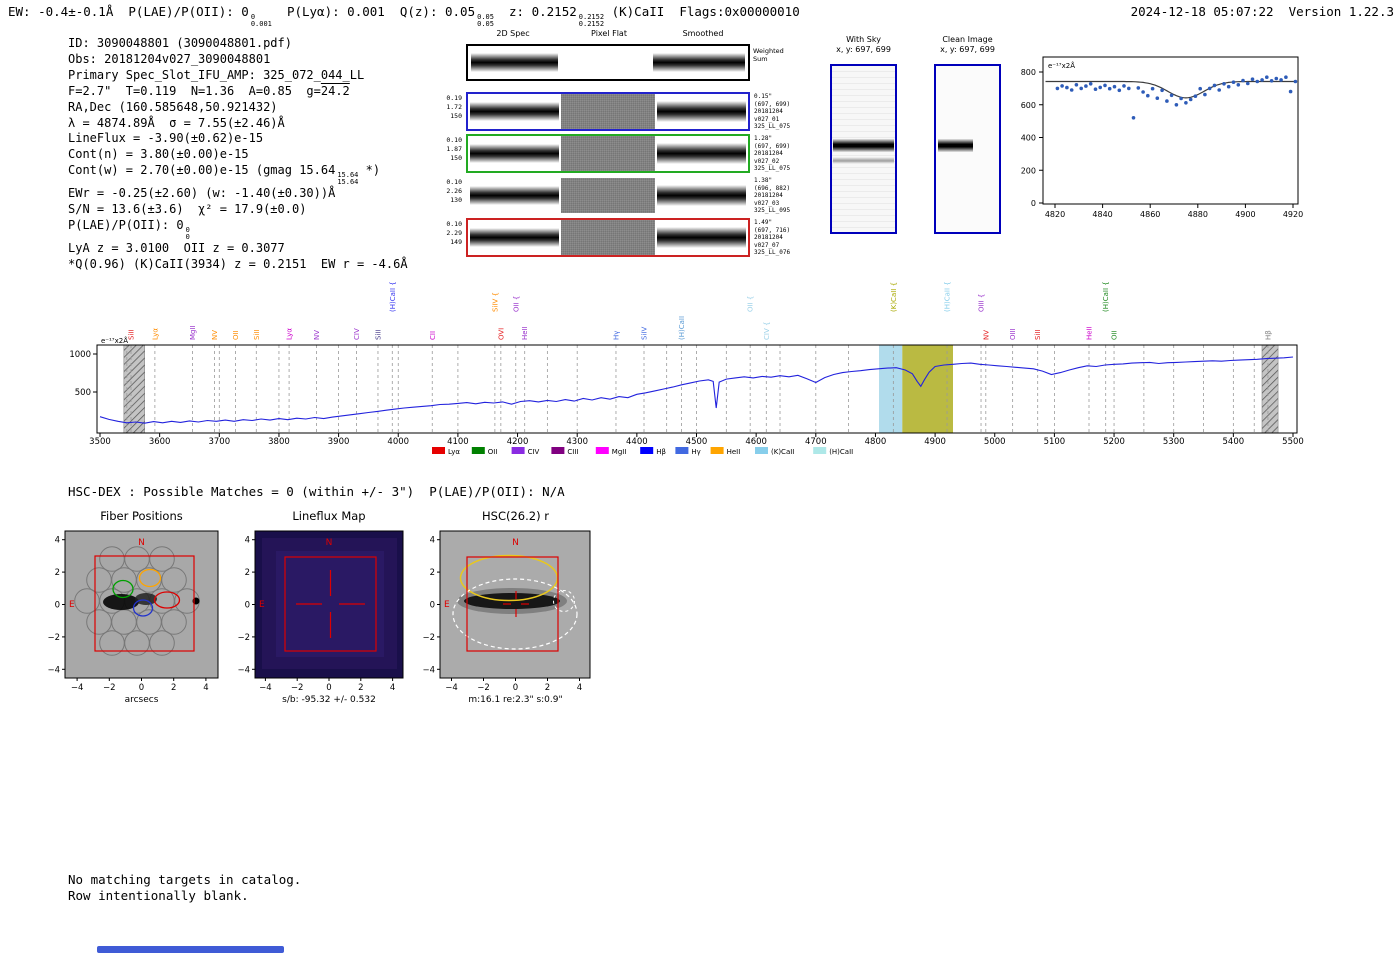 Image resolution: width=1400 pixels, height=953 pixels. What do you see at coordinates (763, 222) in the screenshot?
I see `spec2d-row-meta: 1.49"` at bounding box center [763, 222].